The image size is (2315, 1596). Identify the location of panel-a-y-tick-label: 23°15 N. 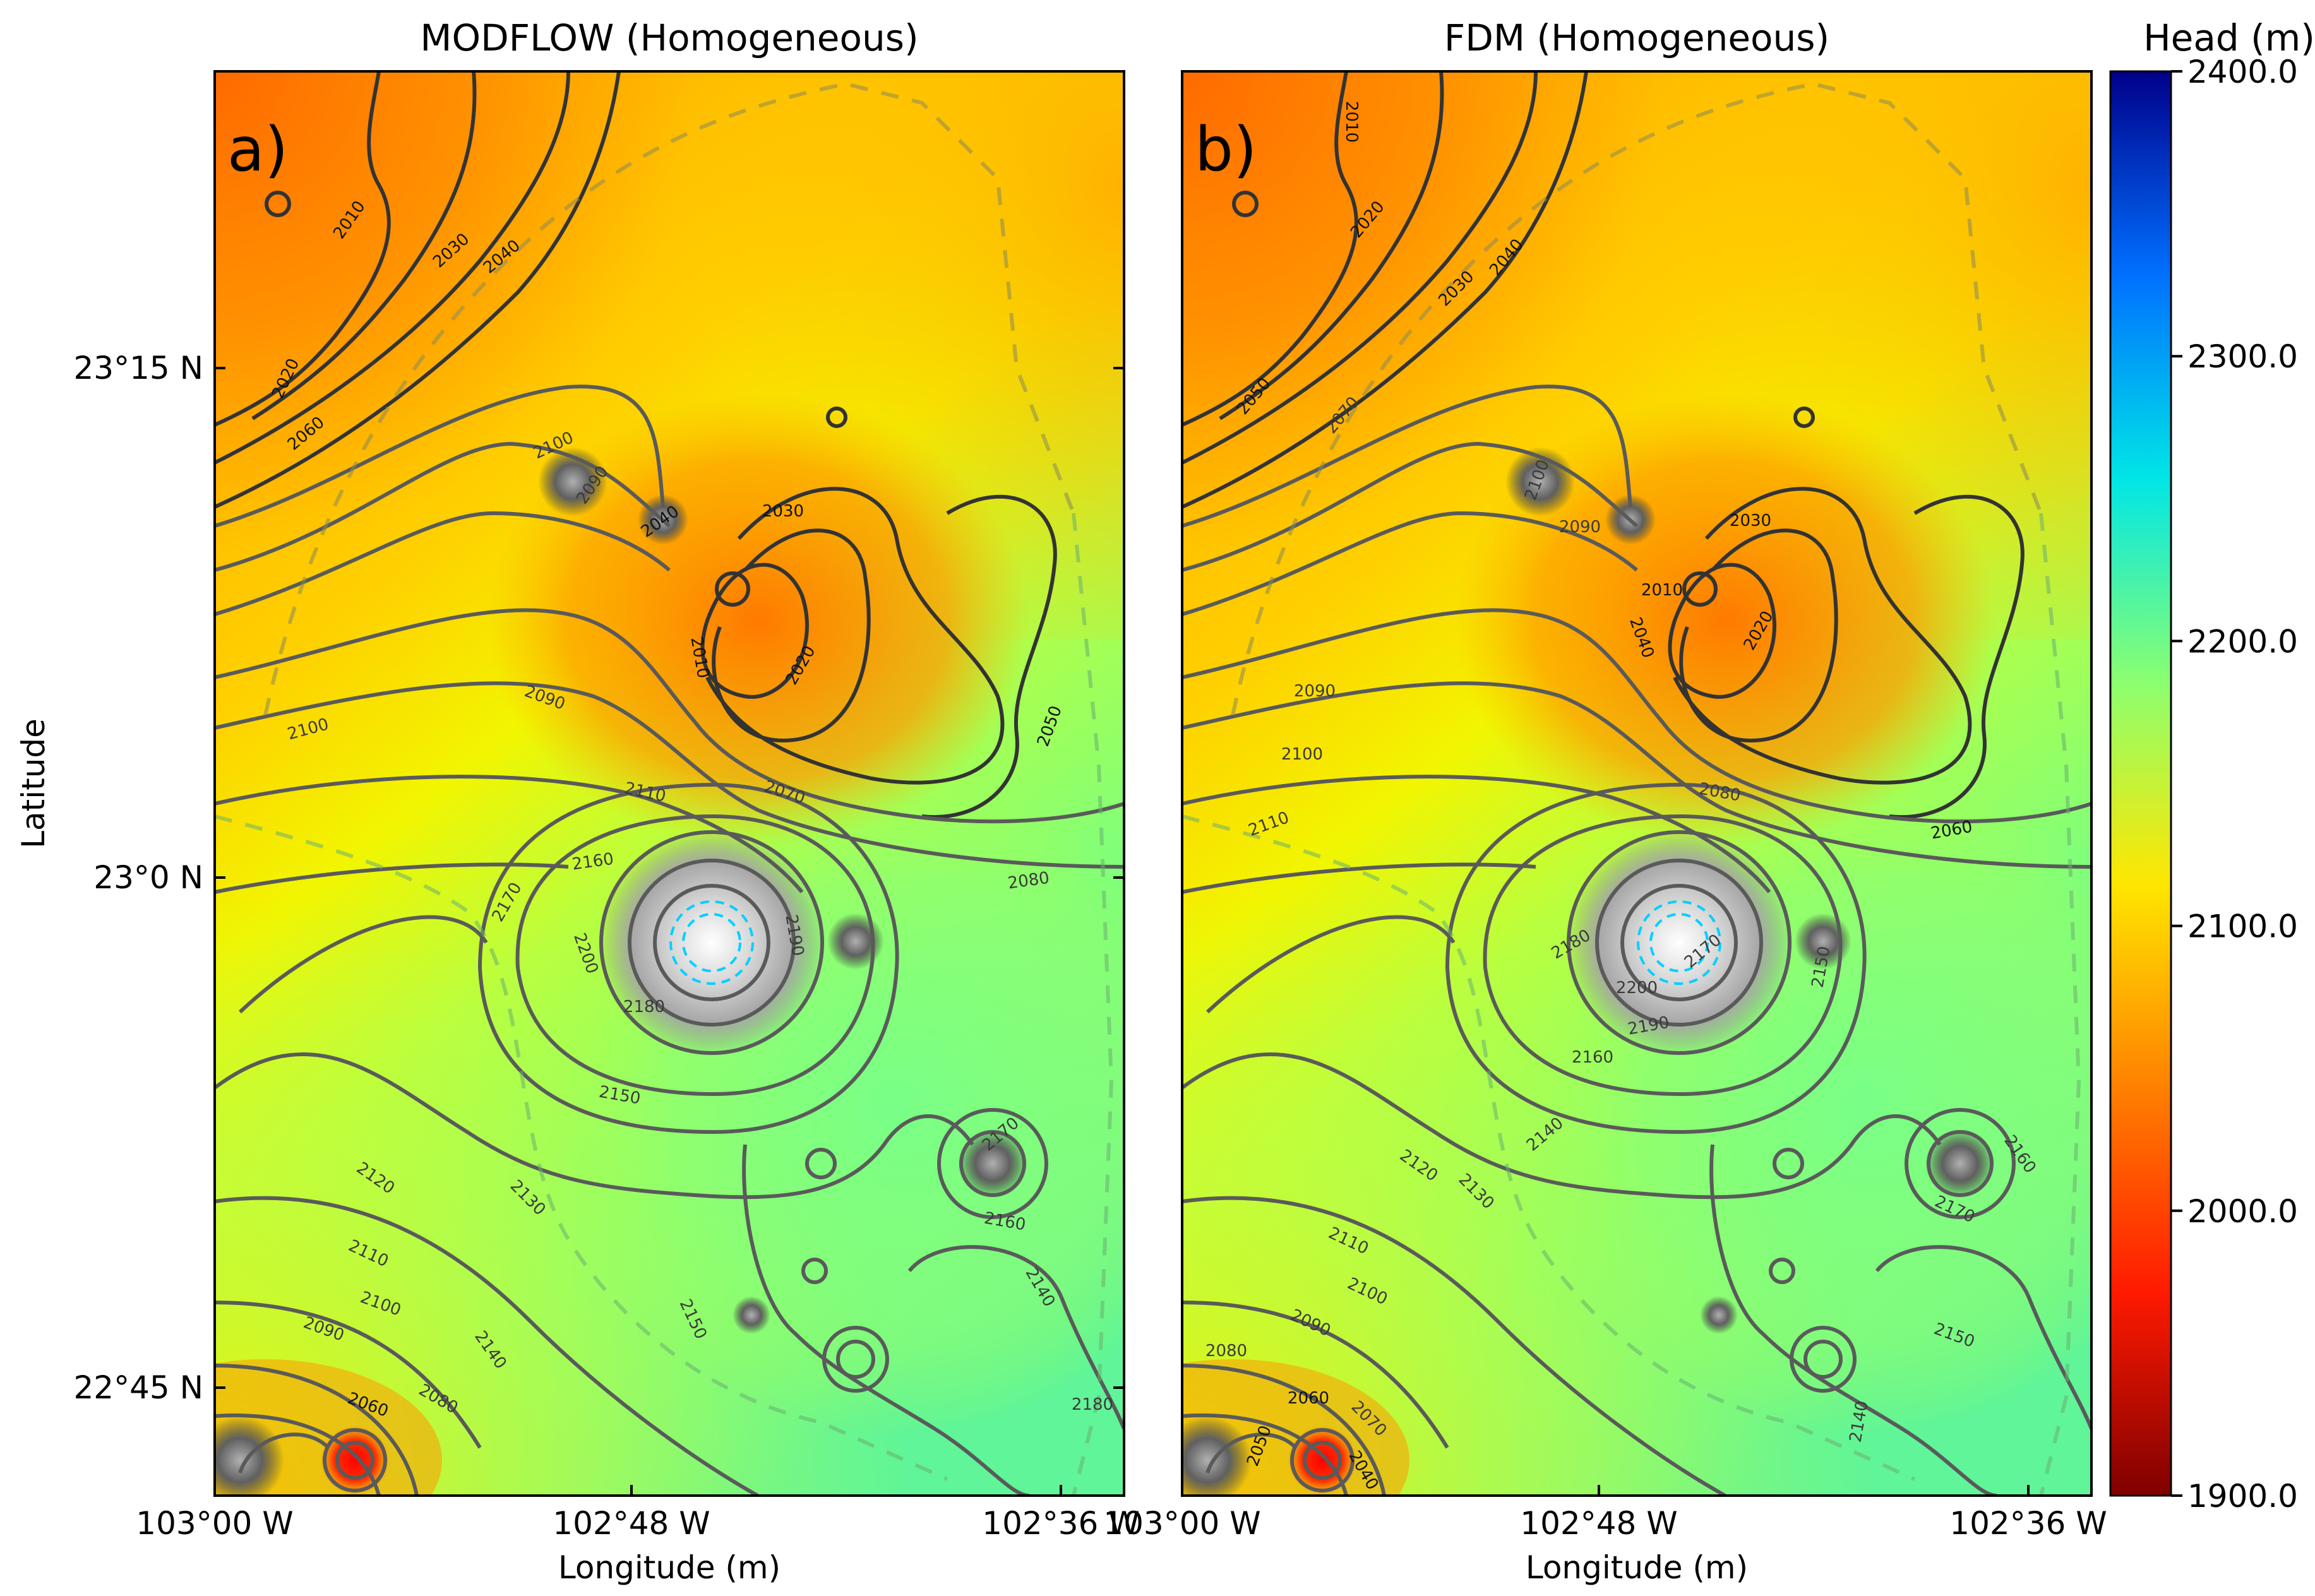
(138, 368).